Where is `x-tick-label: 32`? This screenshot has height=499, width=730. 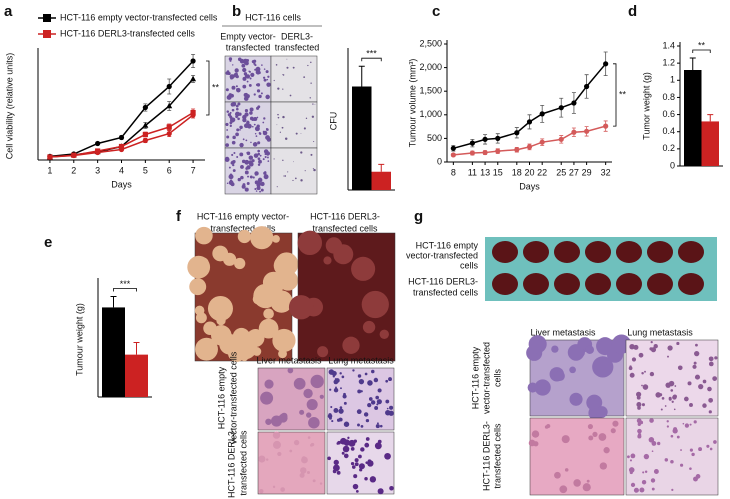
x-tick-label: 32 is located at coordinates (606, 172).